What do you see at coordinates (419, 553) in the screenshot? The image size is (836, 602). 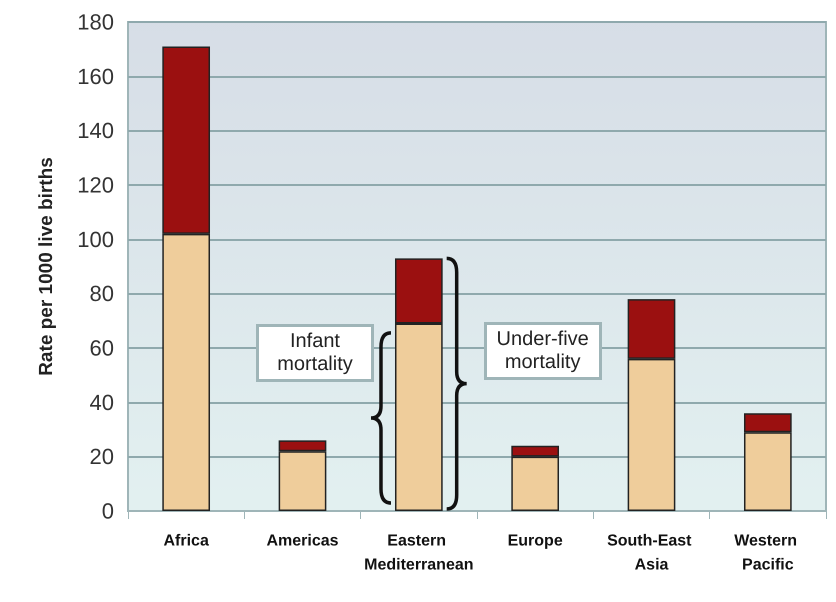 I see `x-tick-label: Eastern Mediterranean` at bounding box center [419, 553].